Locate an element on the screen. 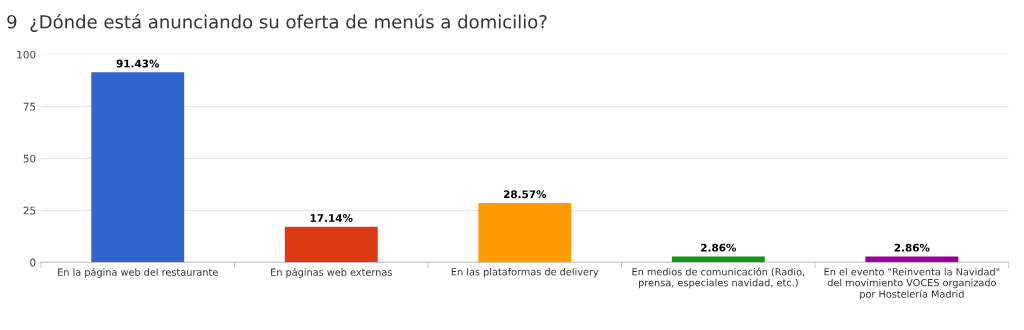 The image size is (1024, 330). chart-title: 9 ¿Dónde está anunciando su oferta de menús a domicilio? is located at coordinates (277, 22).